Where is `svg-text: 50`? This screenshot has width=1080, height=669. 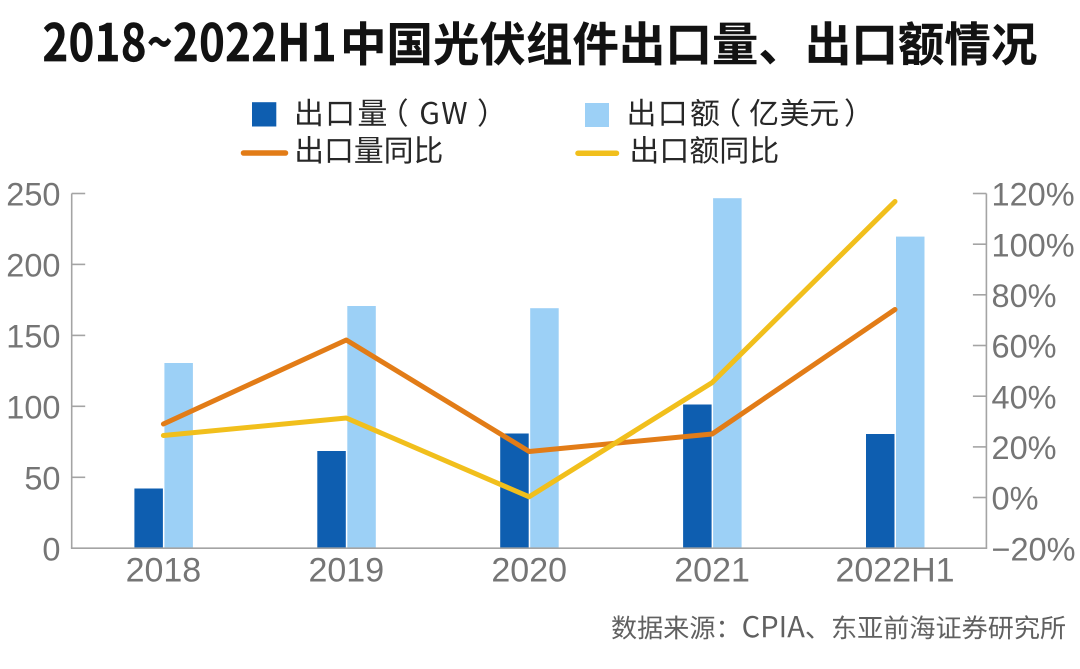 svg-text: 50 is located at coordinates (42, 479).